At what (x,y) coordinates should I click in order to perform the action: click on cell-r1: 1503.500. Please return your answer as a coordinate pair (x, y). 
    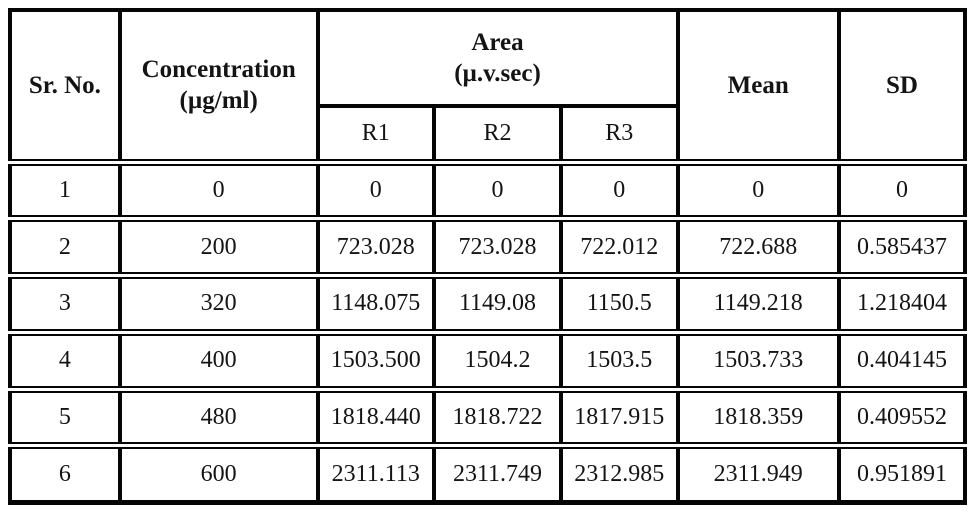
    Looking at the image, I should click on (375, 360).